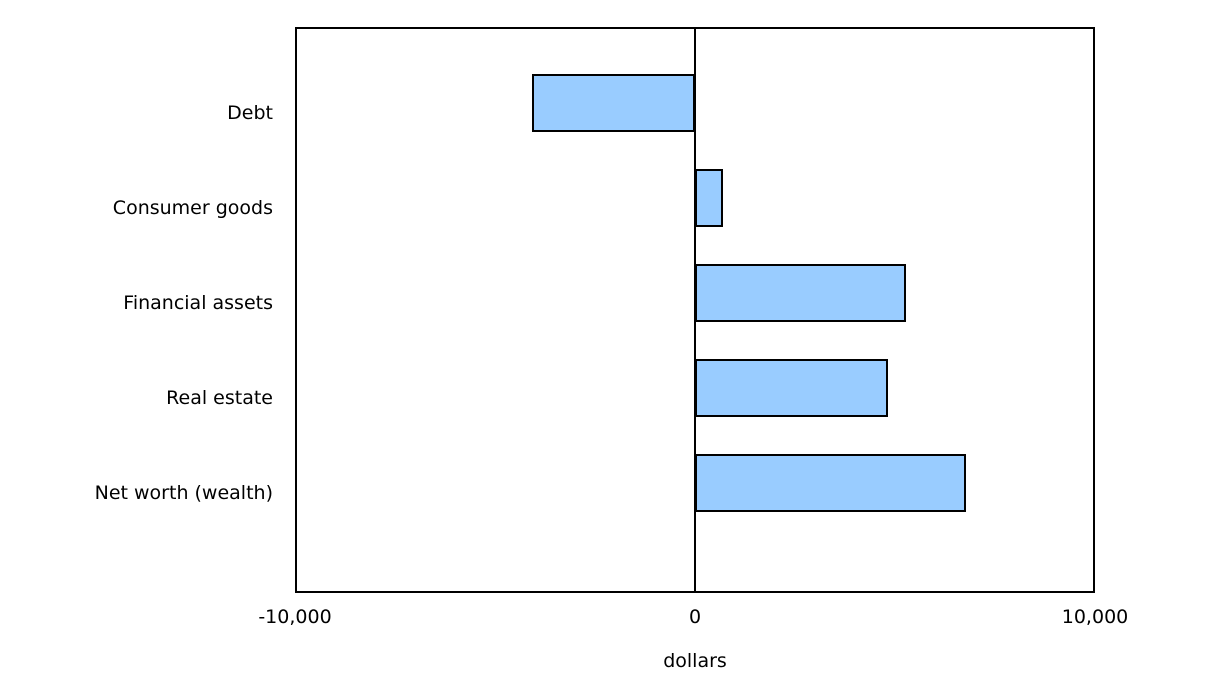 The width and height of the screenshot is (1220, 688). Describe the element at coordinates (219, 398) in the screenshot. I see `category-label-real-estate: Real estate` at that location.